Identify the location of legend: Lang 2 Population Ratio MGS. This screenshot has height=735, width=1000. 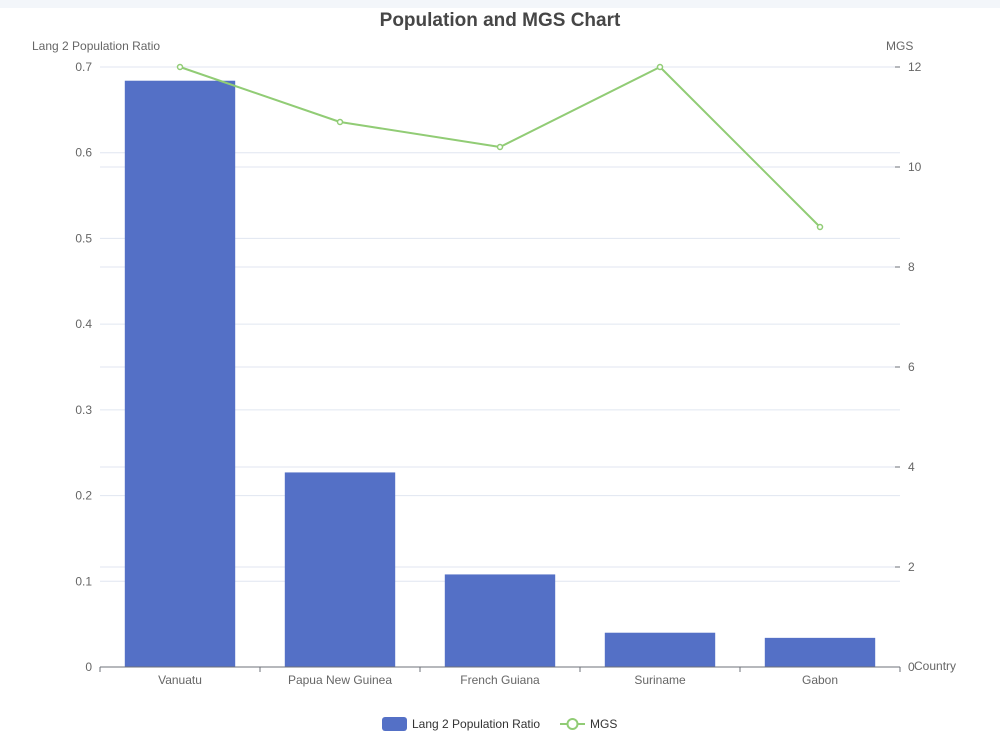
(499, 724).